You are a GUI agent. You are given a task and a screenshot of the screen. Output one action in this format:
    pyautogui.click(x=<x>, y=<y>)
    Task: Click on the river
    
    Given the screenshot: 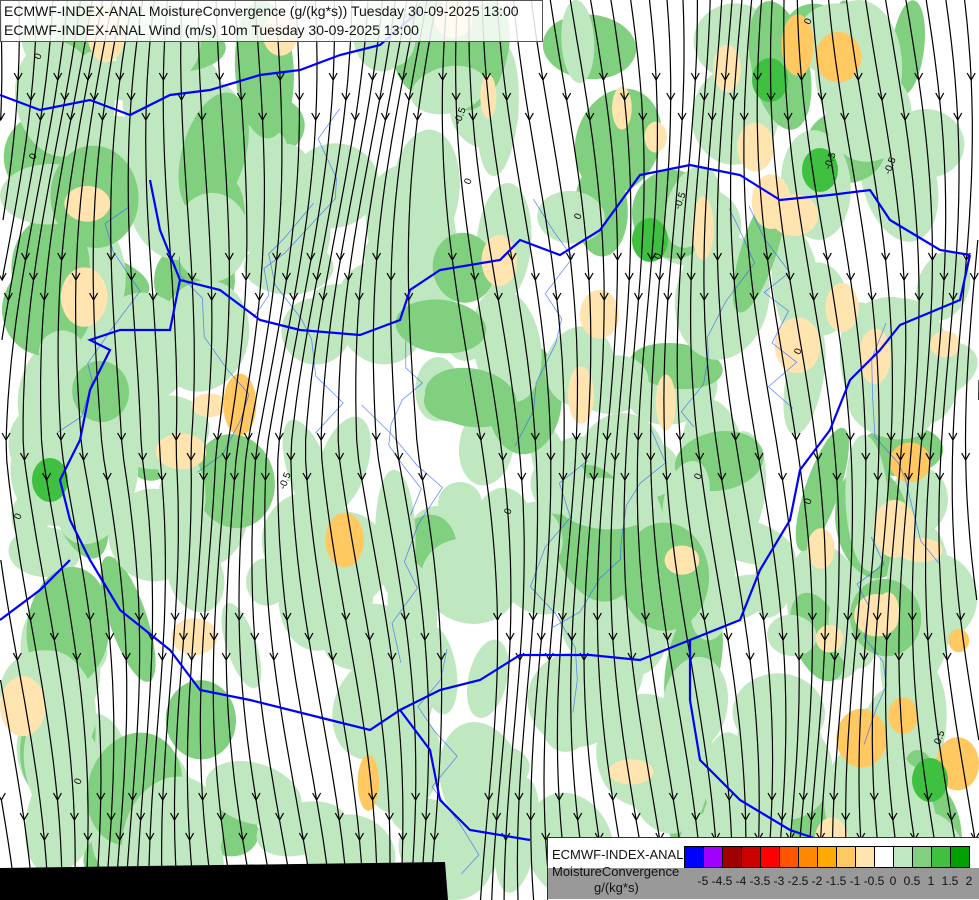 What is the action you would take?
    pyautogui.click(x=406, y=428)
    